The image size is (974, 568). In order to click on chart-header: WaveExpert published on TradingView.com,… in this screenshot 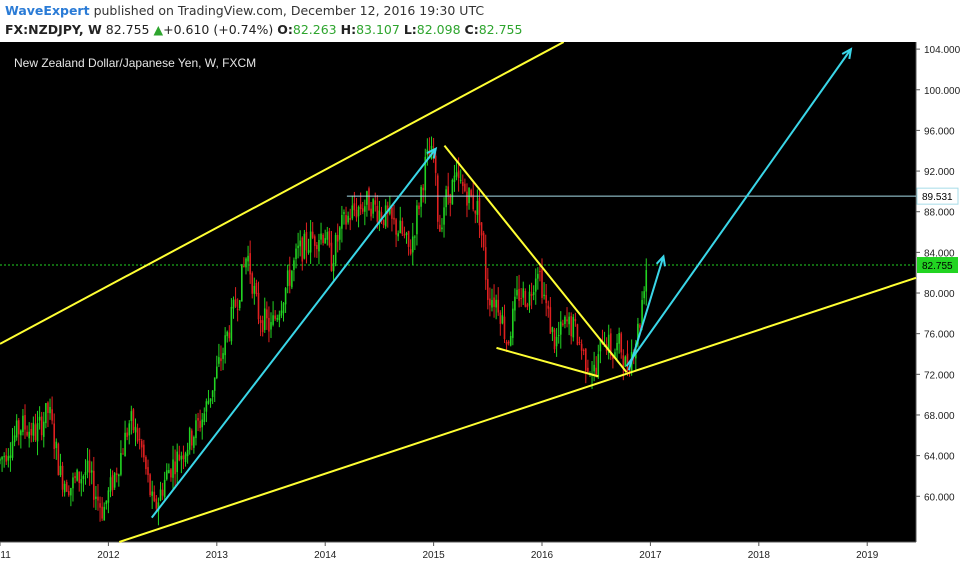, I will do `click(487, 21)`.